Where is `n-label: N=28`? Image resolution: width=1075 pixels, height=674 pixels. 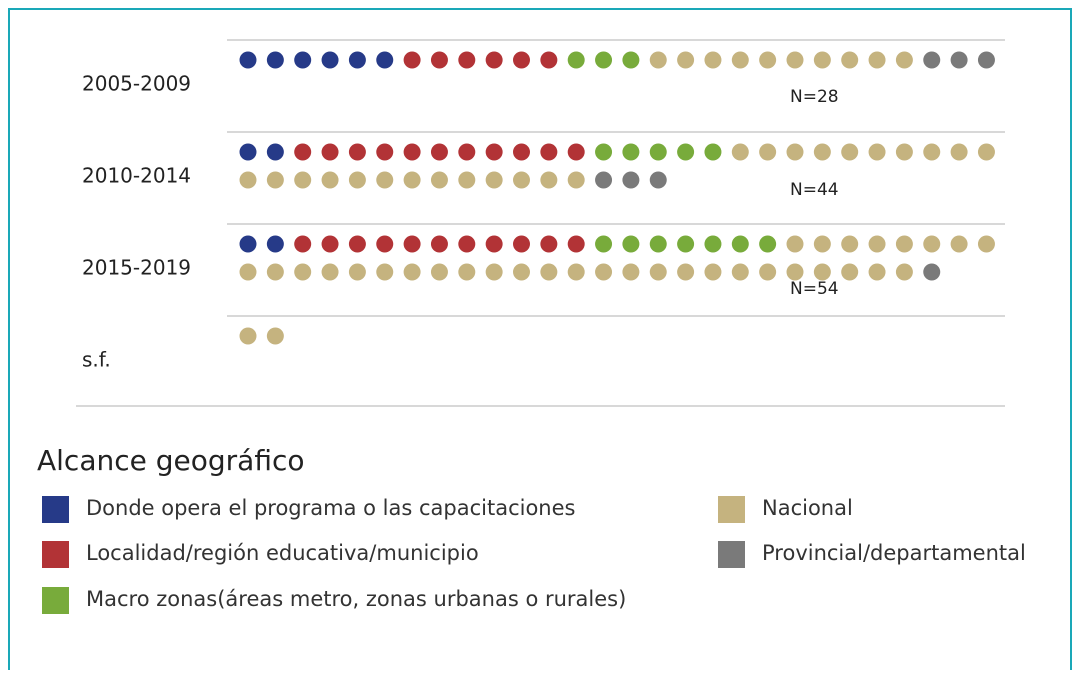 n-label: N=28 is located at coordinates (814, 97).